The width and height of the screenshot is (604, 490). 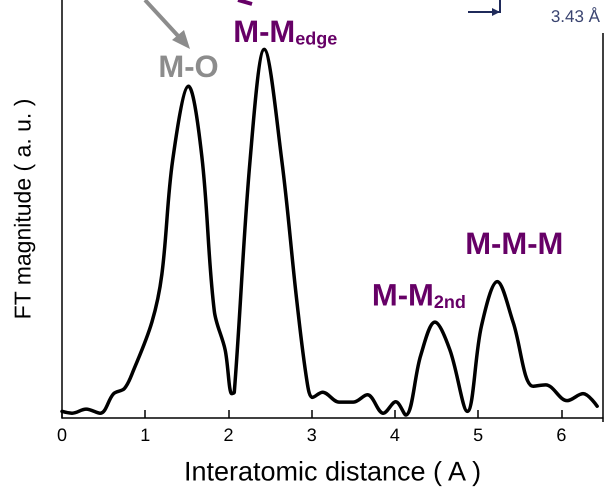 I want to click on x-tick-label: 6, so click(x=561, y=435).